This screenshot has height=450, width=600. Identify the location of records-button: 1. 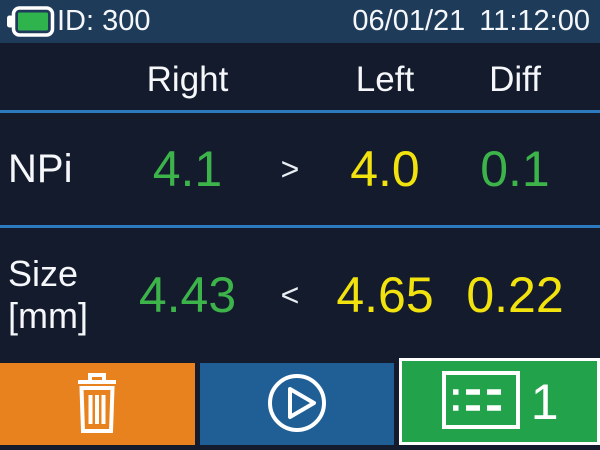
(499, 401).